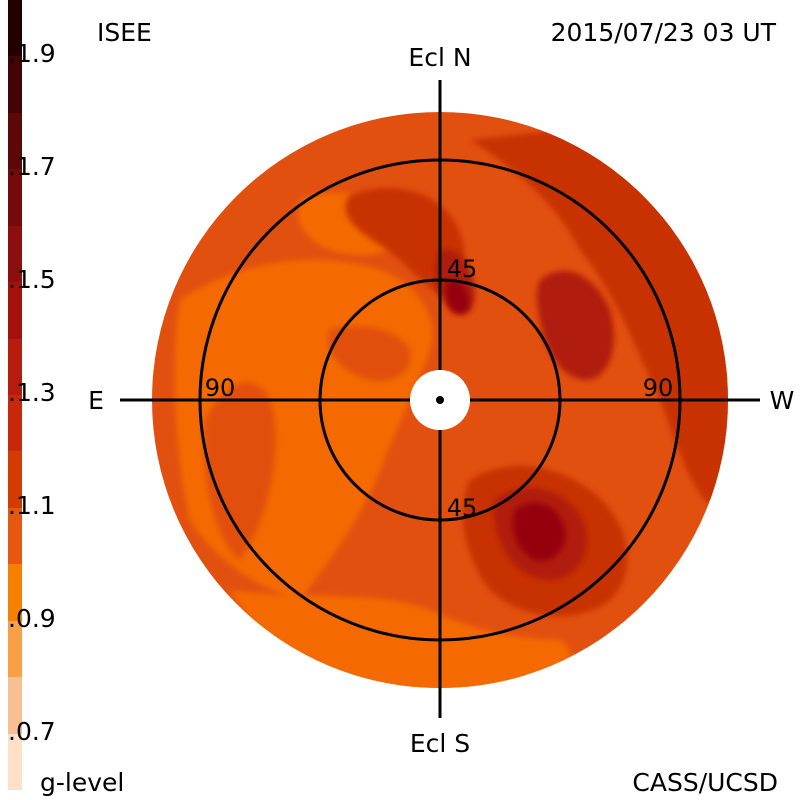  What do you see at coordinates (82, 782) in the screenshot?
I see `colorbar-title: g-level` at bounding box center [82, 782].